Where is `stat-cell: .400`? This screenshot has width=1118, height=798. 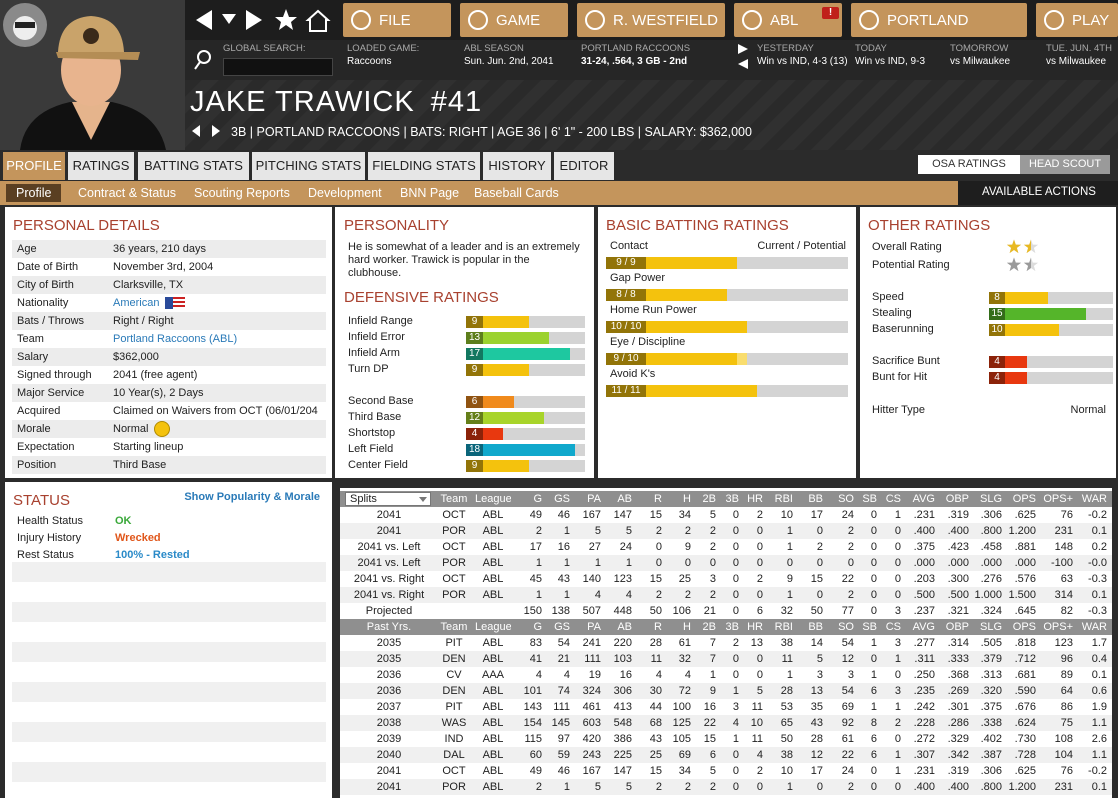 stat-cell: .400 is located at coordinates (924, 531).